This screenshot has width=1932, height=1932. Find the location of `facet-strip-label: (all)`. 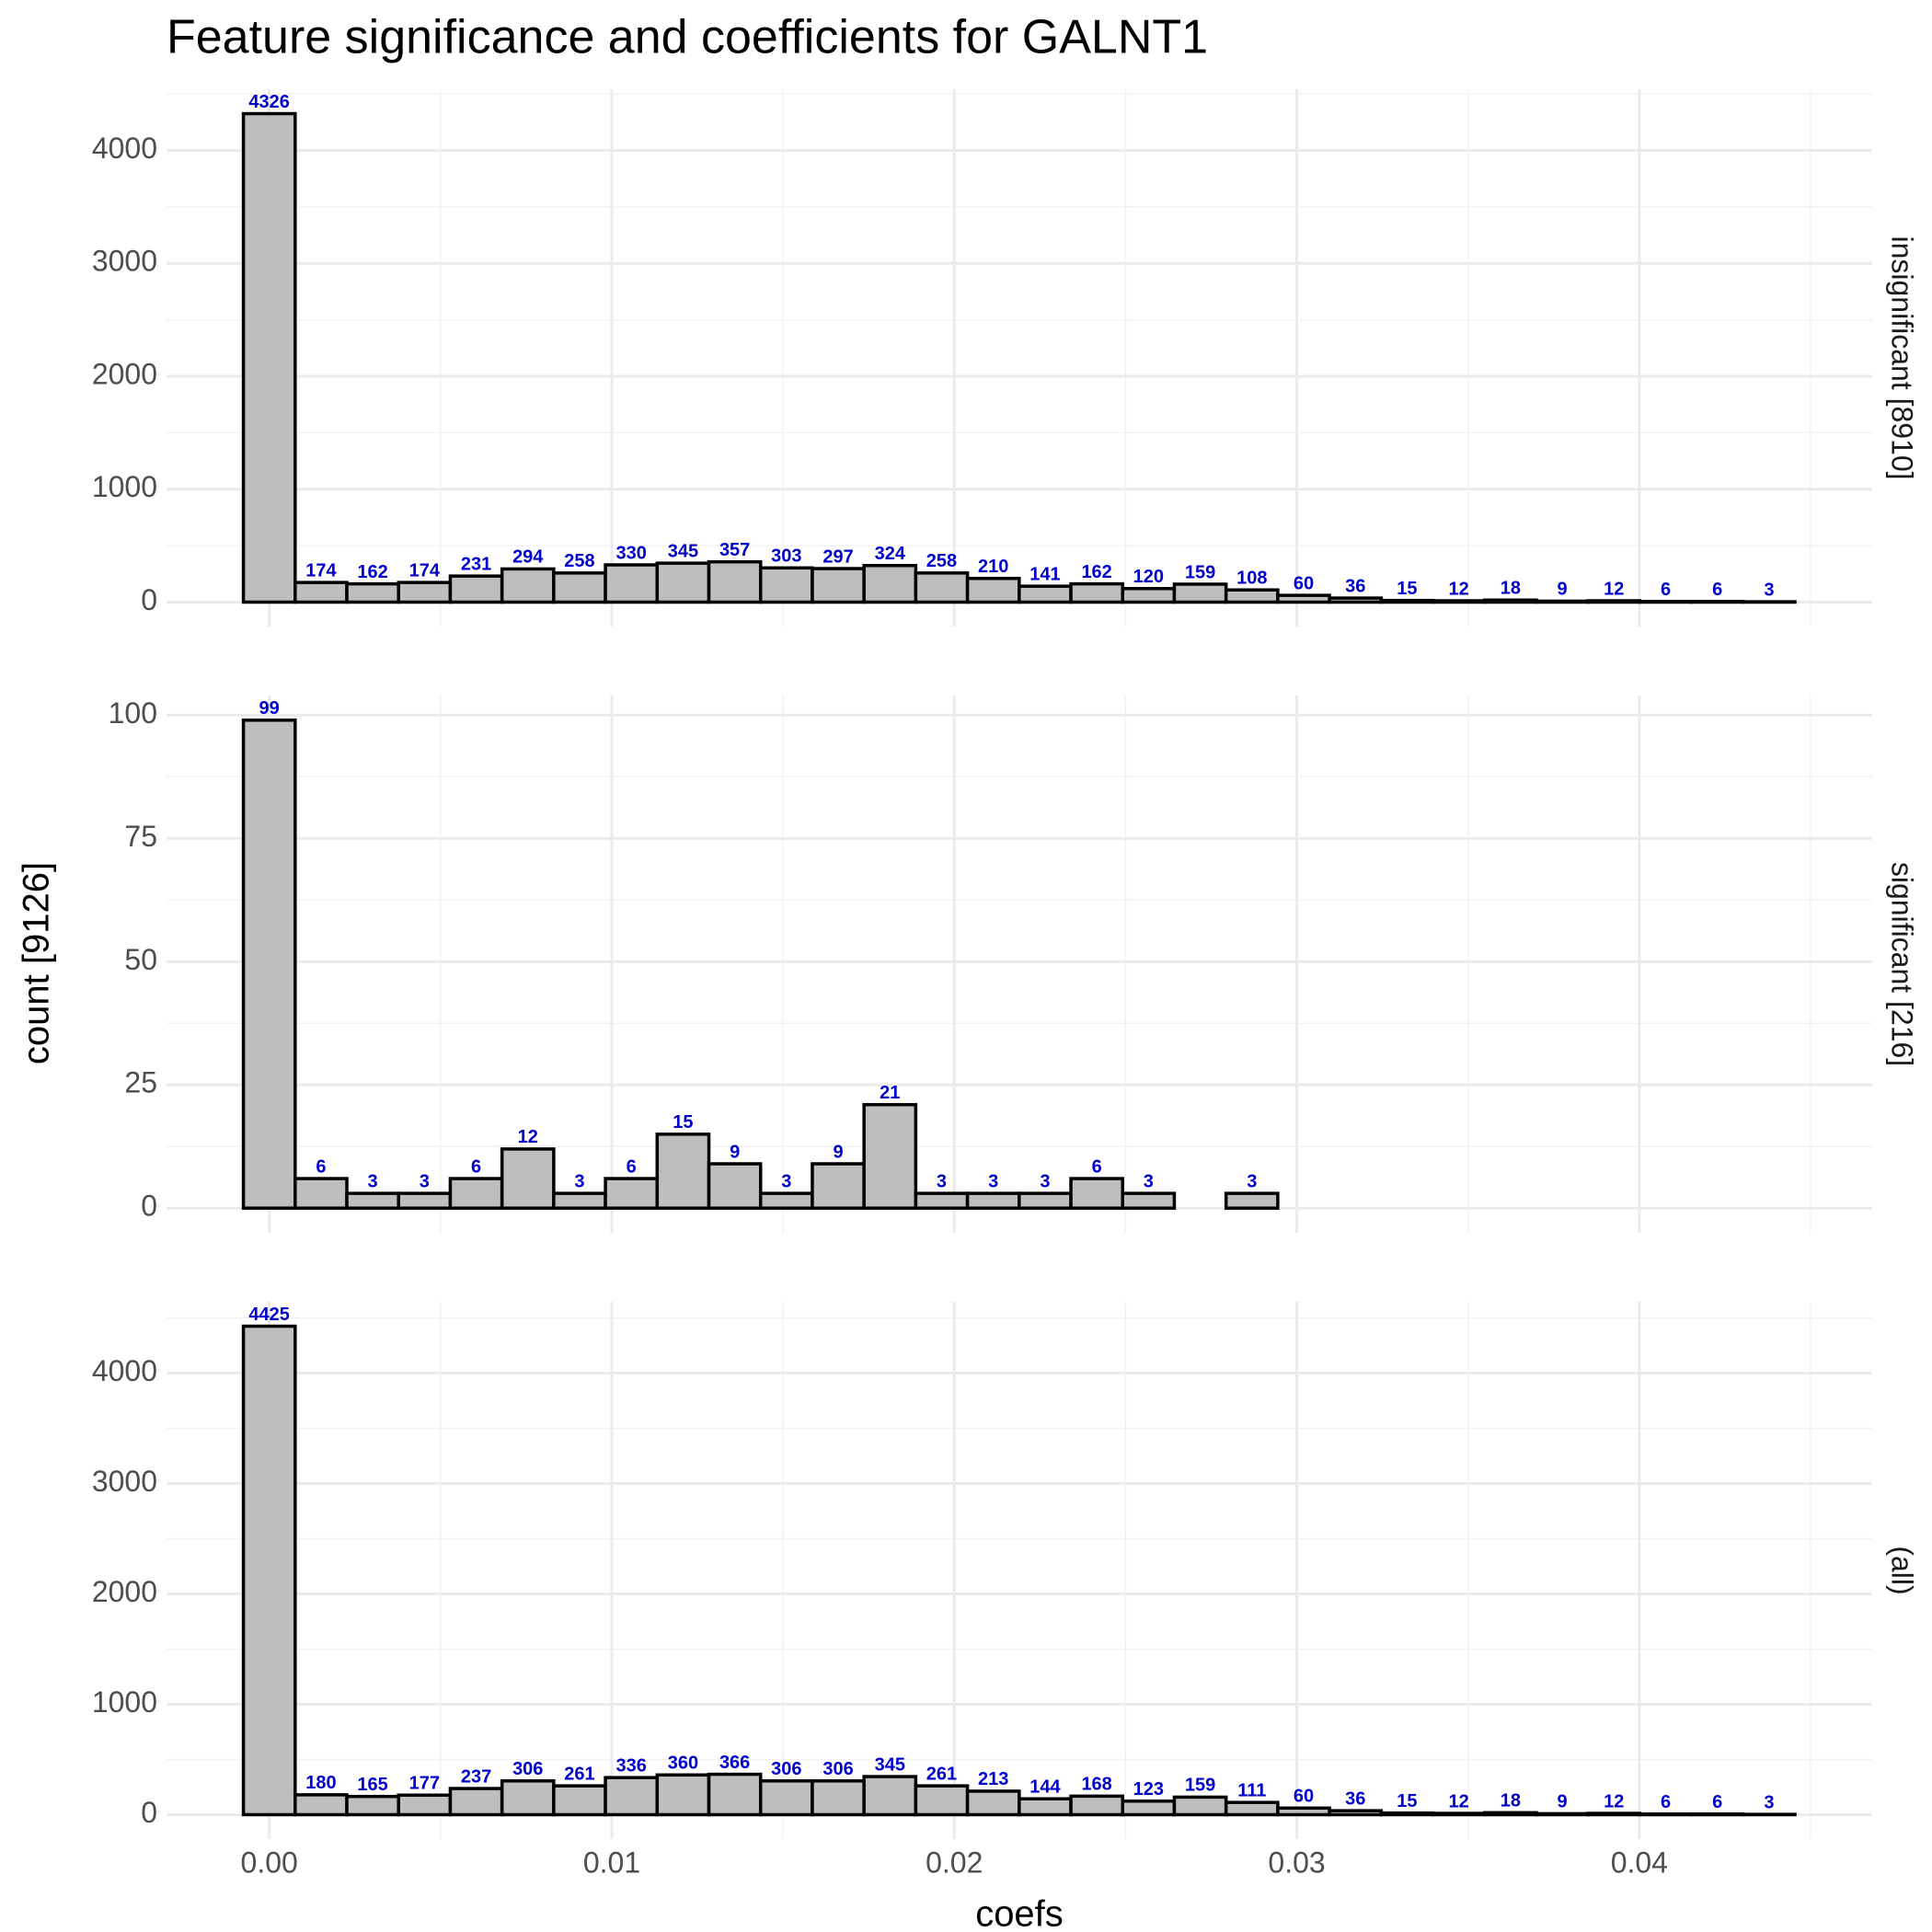

facet-strip-label: (all) is located at coordinates (1902, 1570).